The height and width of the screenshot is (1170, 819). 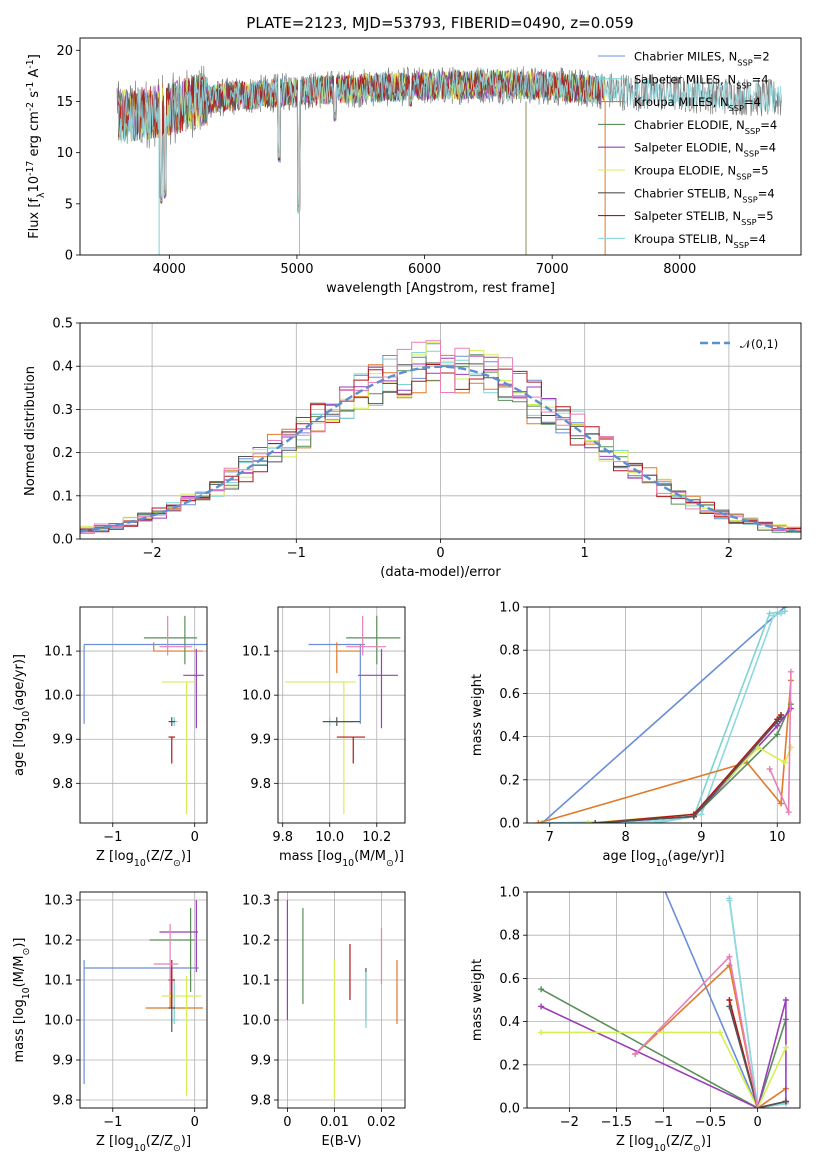 I want to click on x-tick-label: 0.02, so click(x=381, y=1122).